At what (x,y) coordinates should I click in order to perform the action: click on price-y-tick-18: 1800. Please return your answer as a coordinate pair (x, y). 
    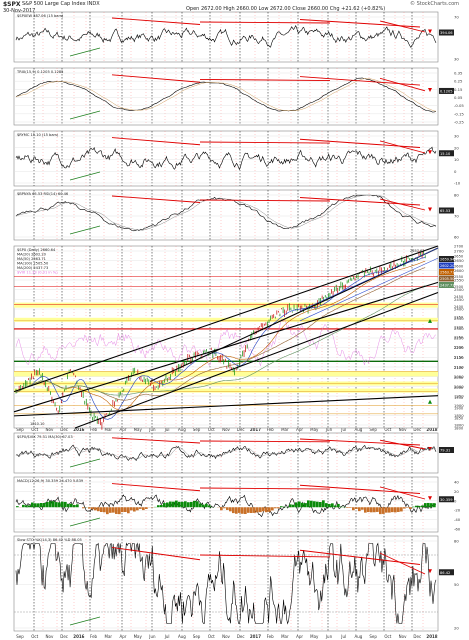
    Looking at the image, I should click on (459, 429).